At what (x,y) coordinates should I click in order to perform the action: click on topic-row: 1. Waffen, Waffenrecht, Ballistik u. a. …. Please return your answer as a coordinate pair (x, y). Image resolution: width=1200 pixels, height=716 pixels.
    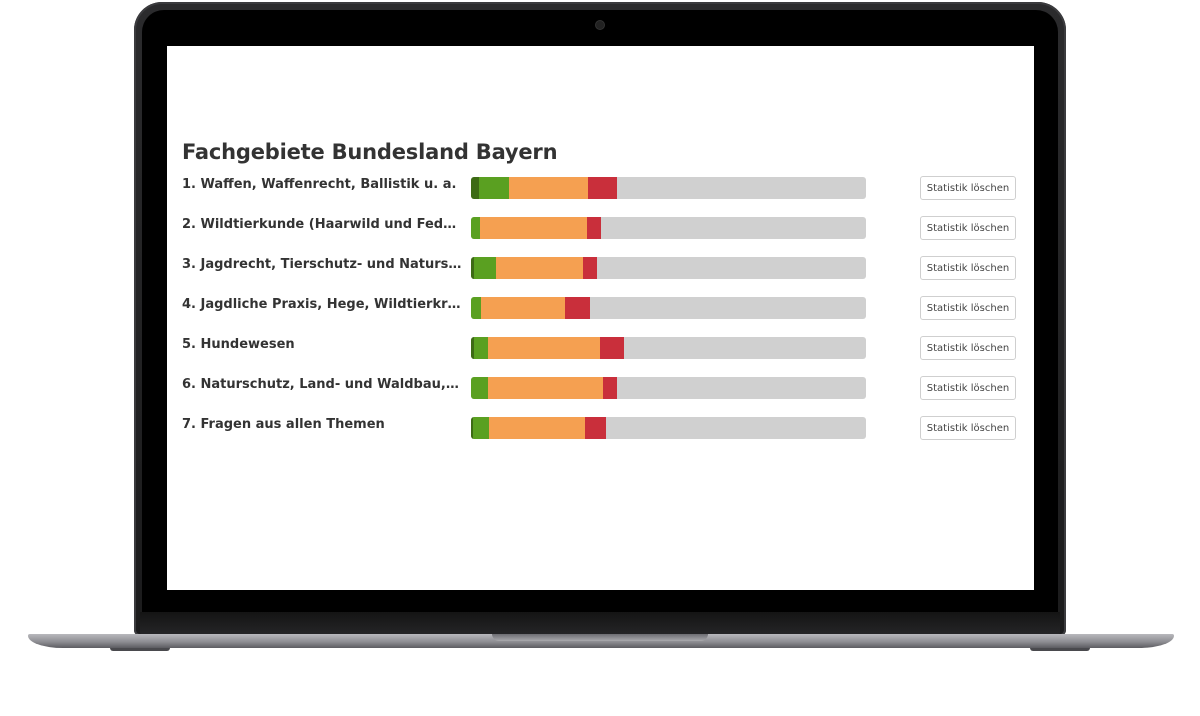
    Looking at the image, I should click on (600, 187).